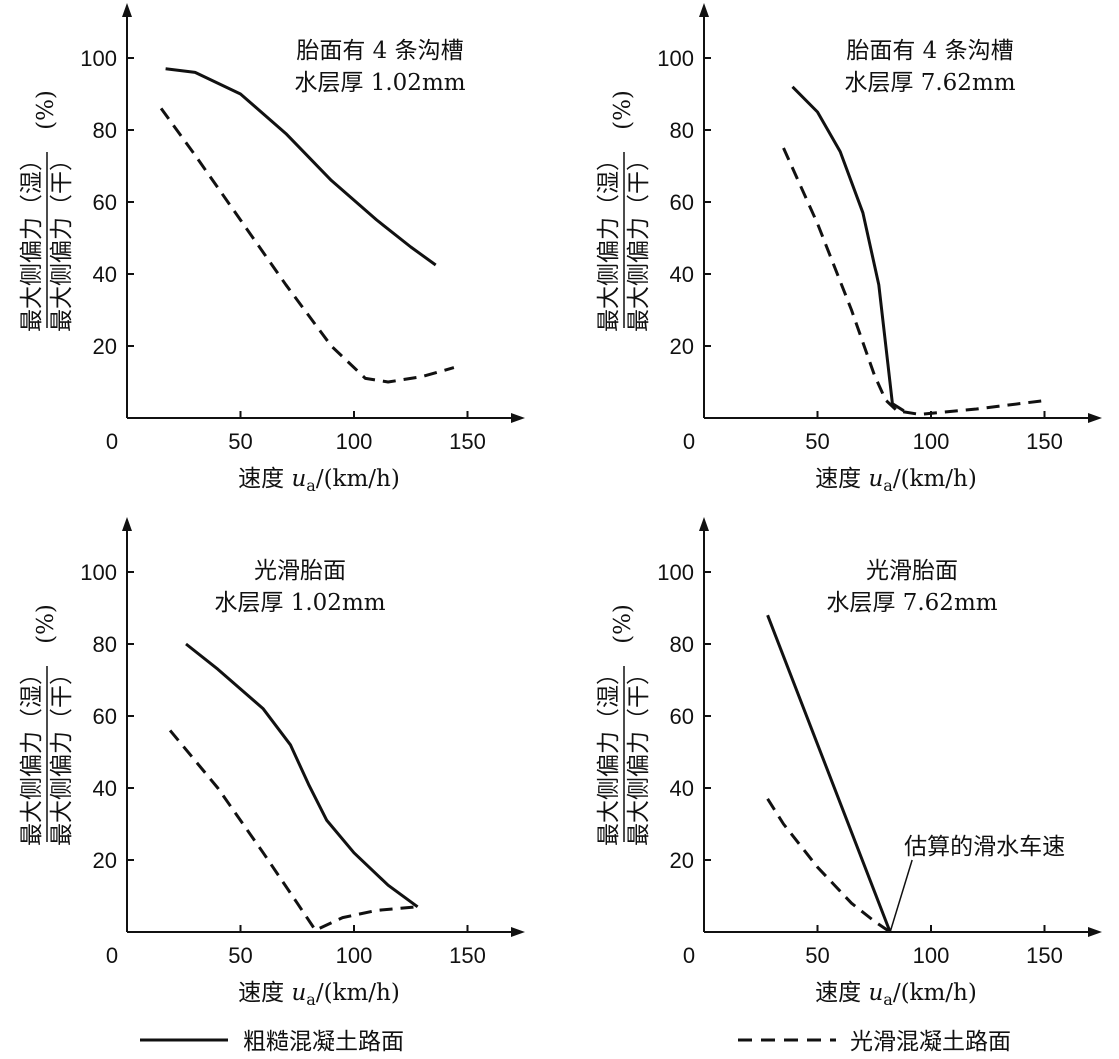 This screenshot has height=1059, width=1119. Describe the element at coordinates (575, 1042) in the screenshot. I see `legend: 粗糙混凝土路面 光滑混凝土路面` at that location.